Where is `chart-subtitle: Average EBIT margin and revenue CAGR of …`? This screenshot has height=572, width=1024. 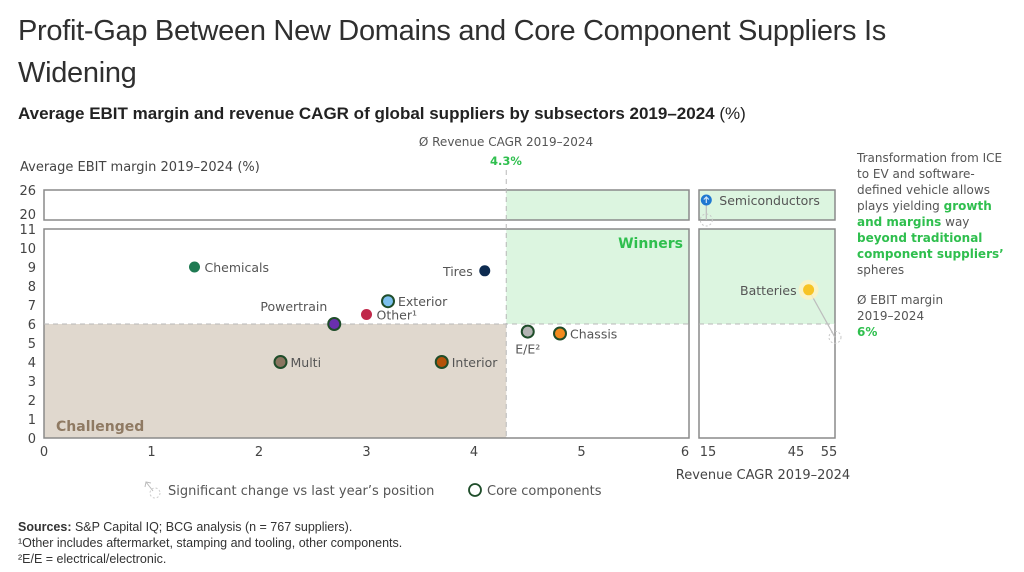 chart-subtitle: Average EBIT margin and revenue CAGR of … is located at coordinates (382, 114).